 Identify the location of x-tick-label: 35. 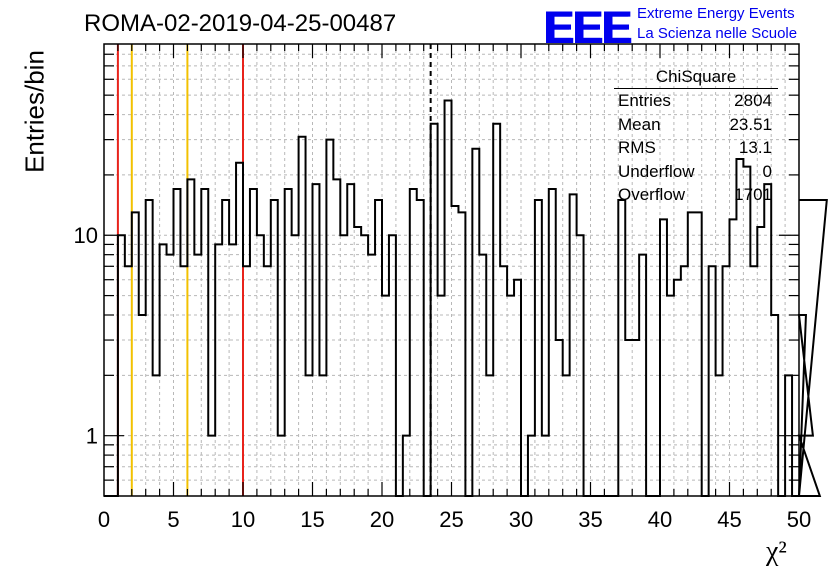
(590, 519).